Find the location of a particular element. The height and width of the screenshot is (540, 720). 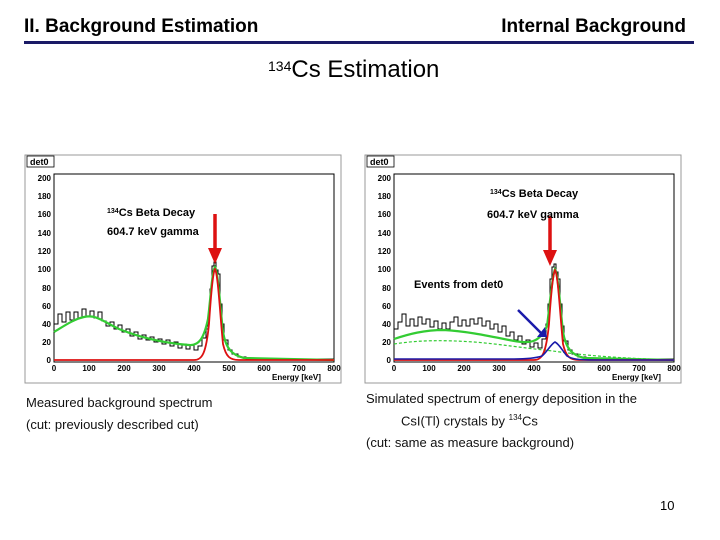

title-isotope-mass: 134 is located at coordinates (280, 66).